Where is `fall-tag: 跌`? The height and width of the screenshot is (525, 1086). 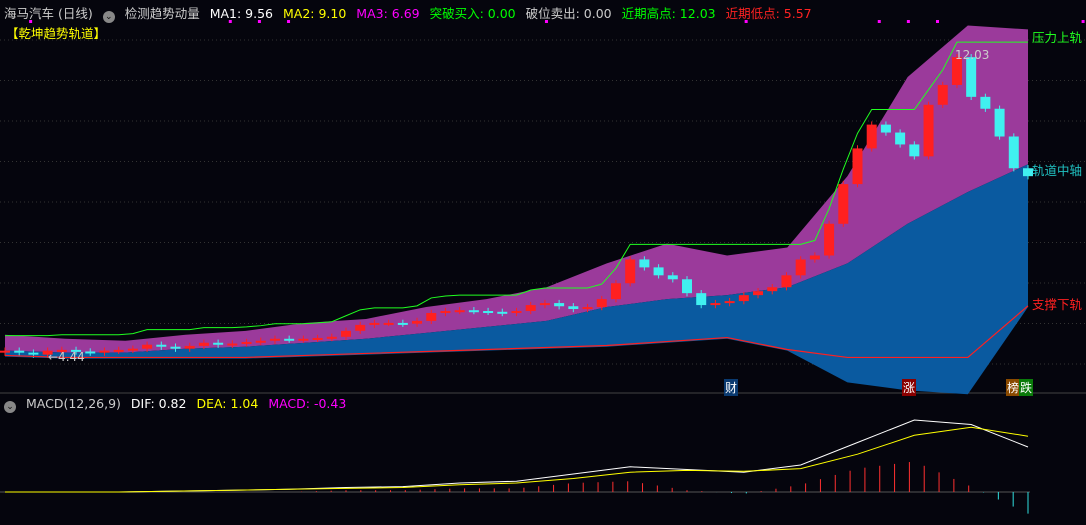 fall-tag: 跌 is located at coordinates (1026, 387).